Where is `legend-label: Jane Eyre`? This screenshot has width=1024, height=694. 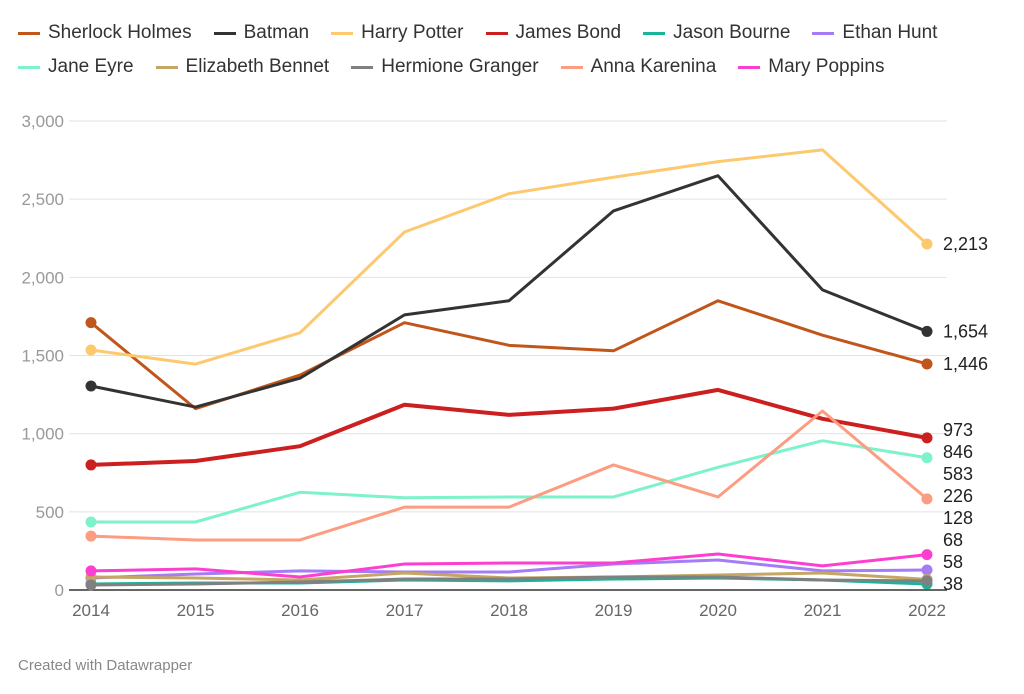 legend-label: Jane Eyre is located at coordinates (91, 66).